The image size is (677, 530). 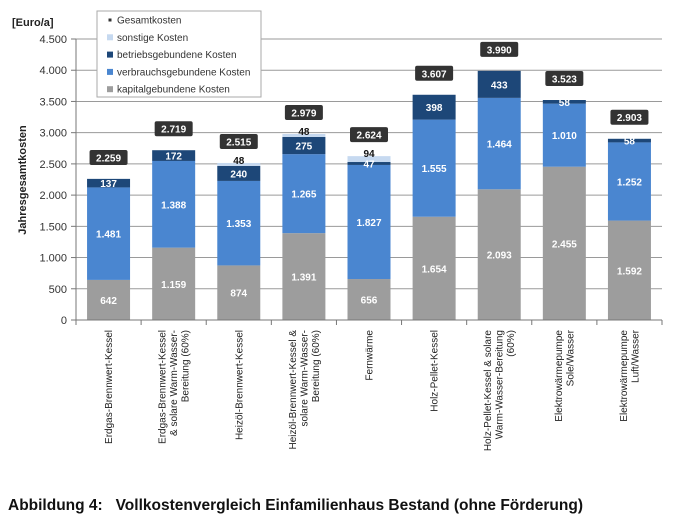 I want to click on y-tick-label: 2.000, so click(x=53, y=196).